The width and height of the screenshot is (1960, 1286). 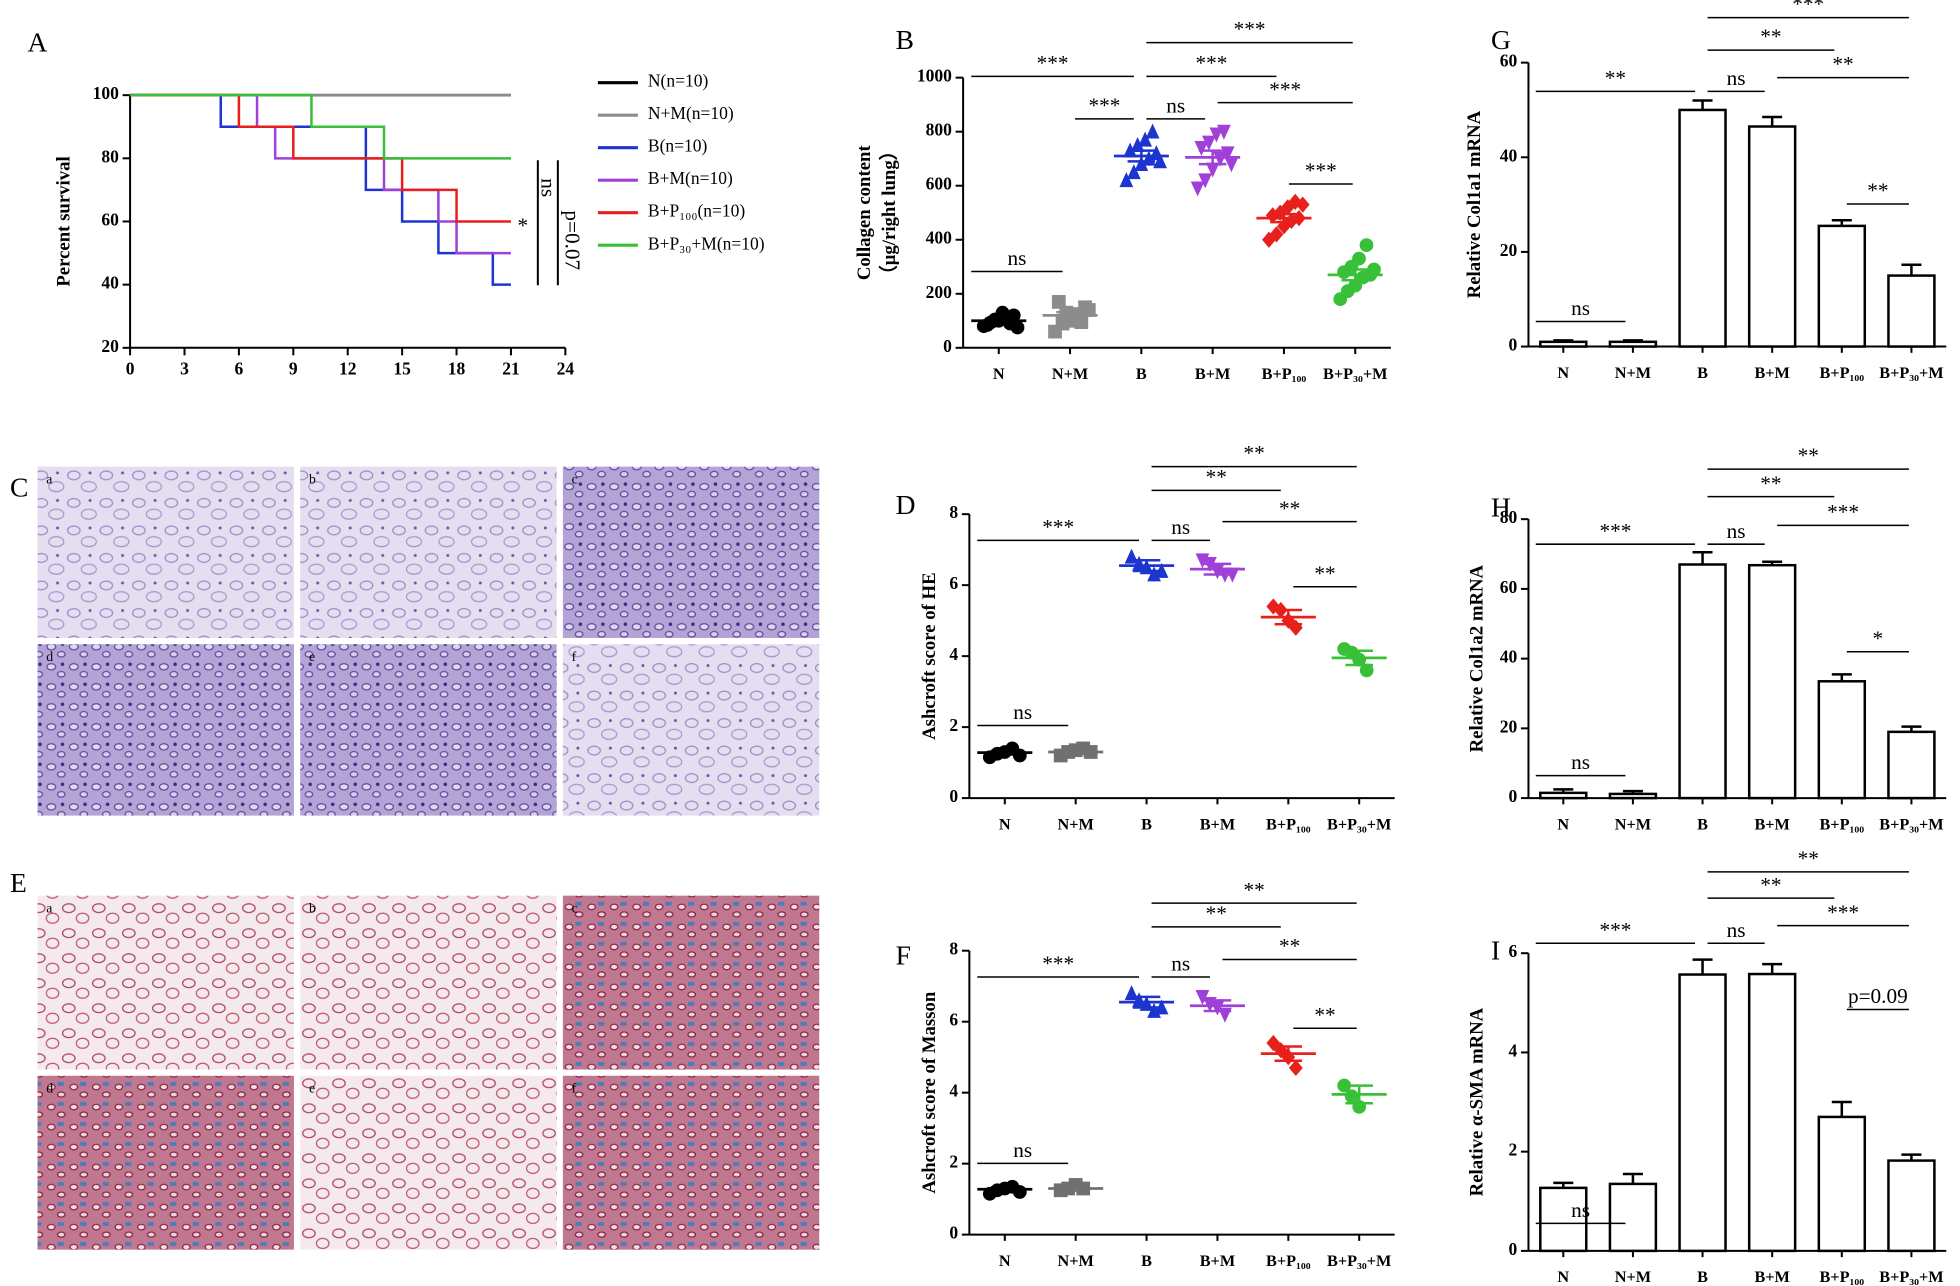 What do you see at coordinates (1474, 204) in the screenshot?
I see `y-axis-label: Relative Col1a1 mRNA` at bounding box center [1474, 204].